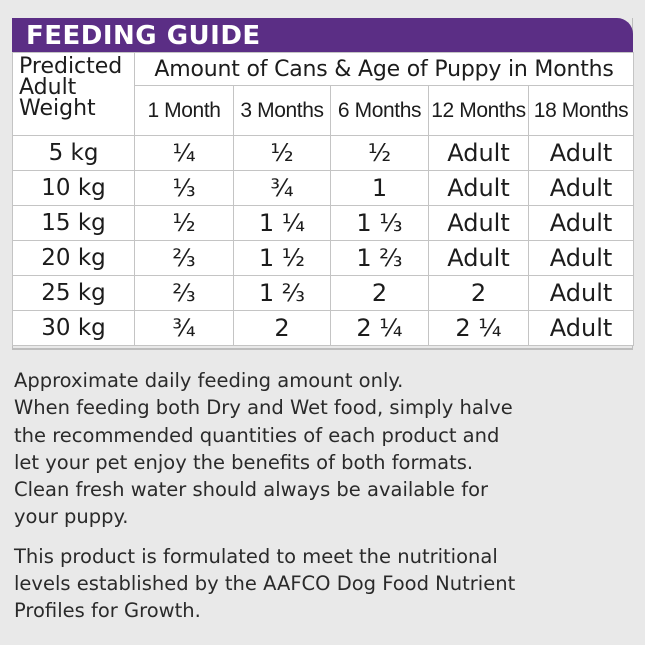  I want to click on amount-cell: ¼, so click(184, 153).